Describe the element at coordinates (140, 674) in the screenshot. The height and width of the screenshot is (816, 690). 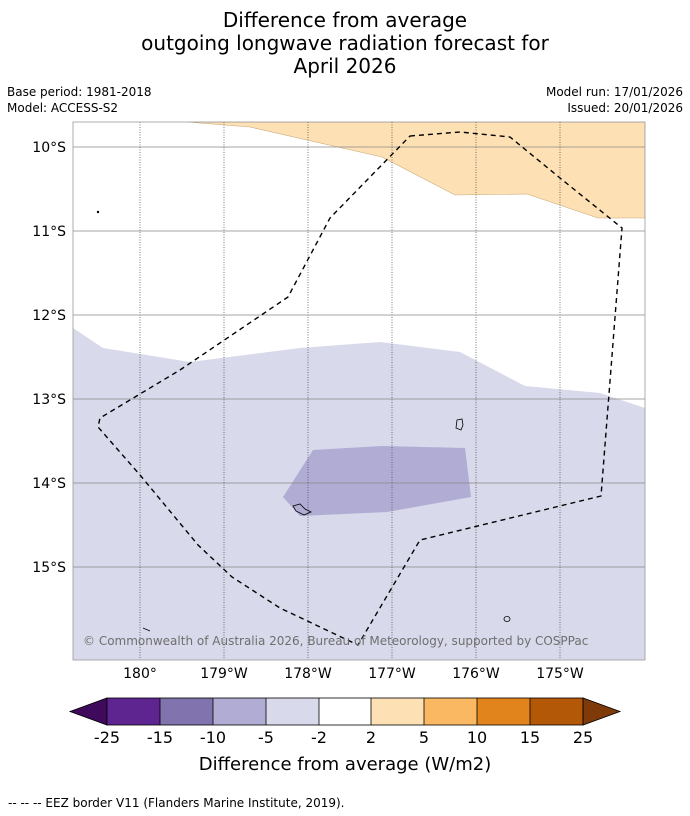
I see `lon-label: 180°` at that location.